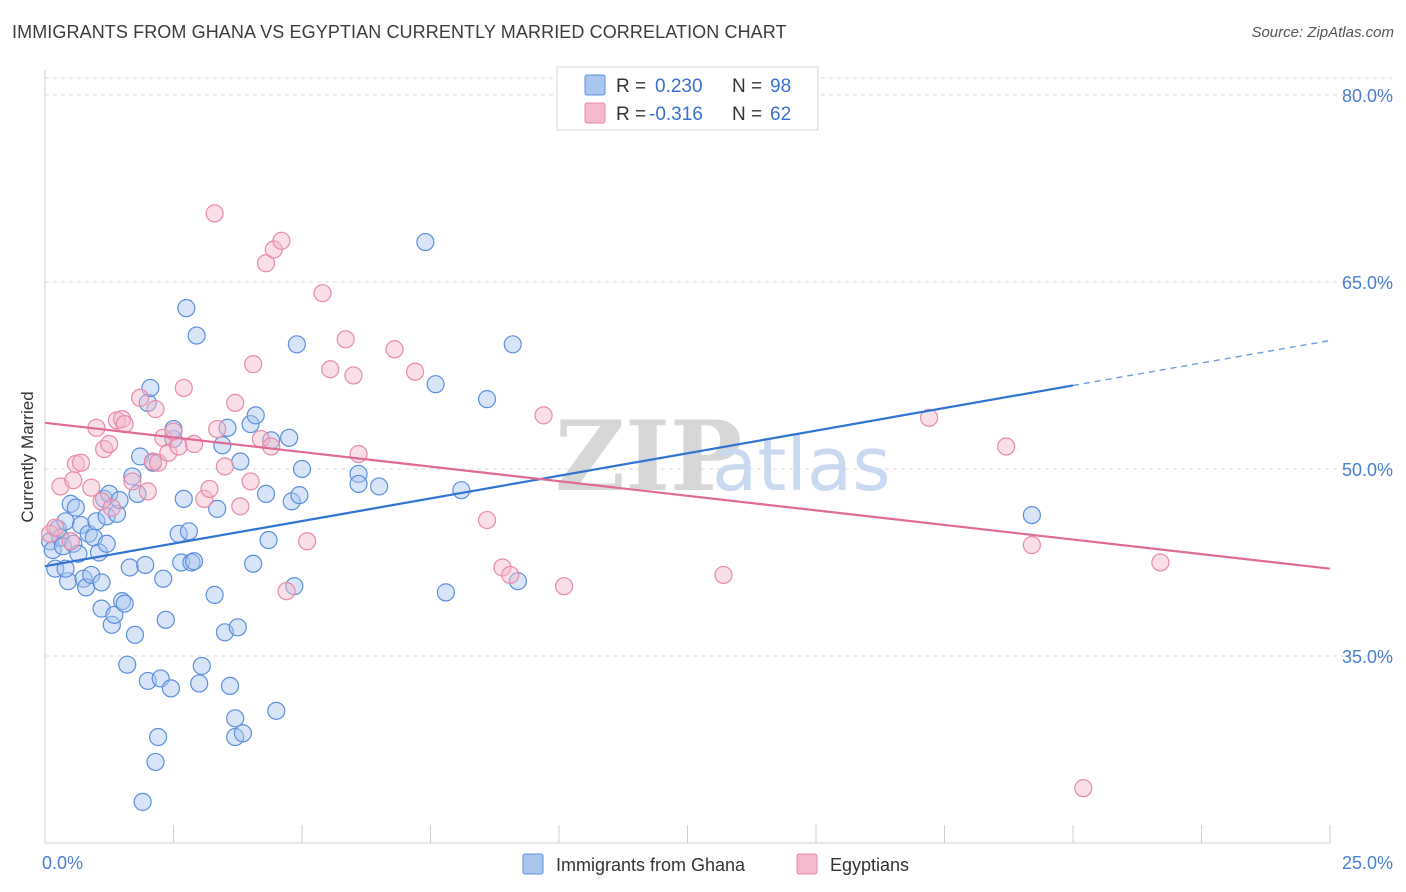  I want to click on source-label: Source: ZipAtlas.com, so click(1322, 32).